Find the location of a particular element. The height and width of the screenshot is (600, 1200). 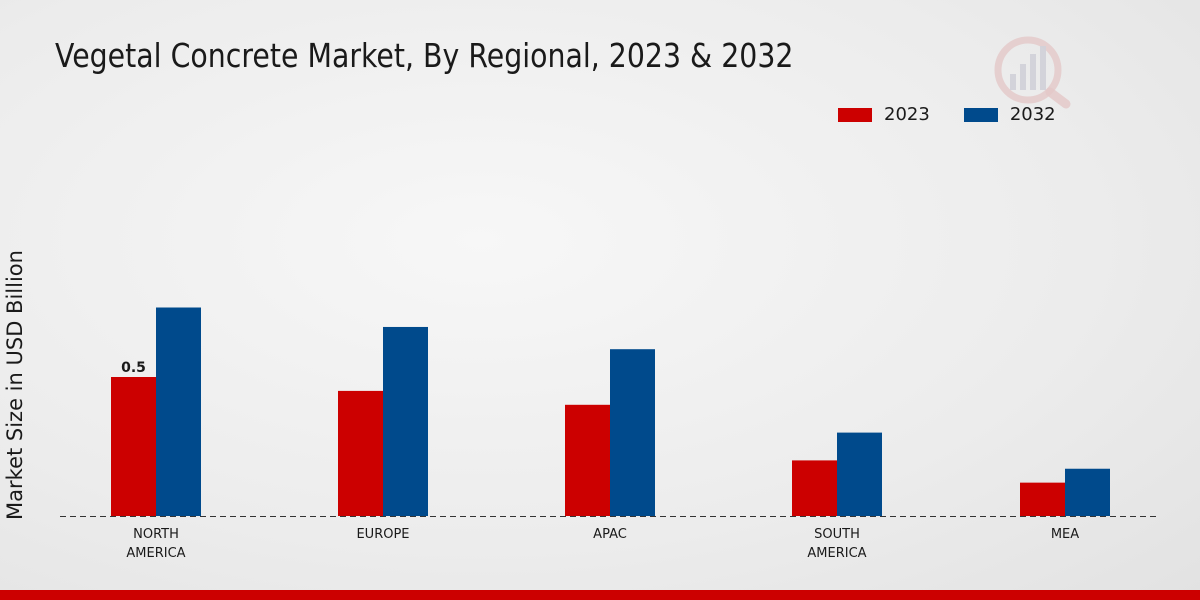

x-tick-label-0: NORTH AMERICA is located at coordinates (155, 544).